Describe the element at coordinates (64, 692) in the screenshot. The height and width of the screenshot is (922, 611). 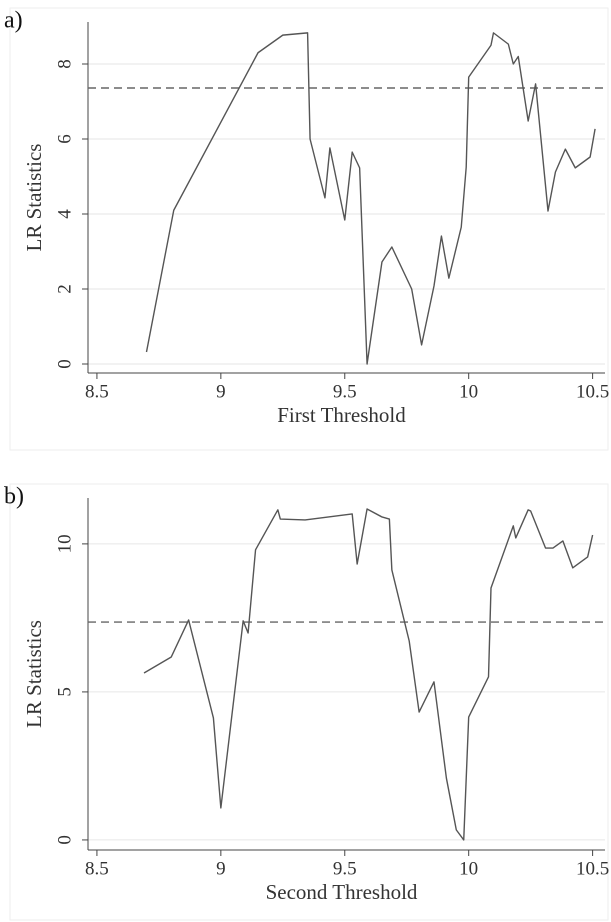
I see `y-tick-label: 5` at that location.